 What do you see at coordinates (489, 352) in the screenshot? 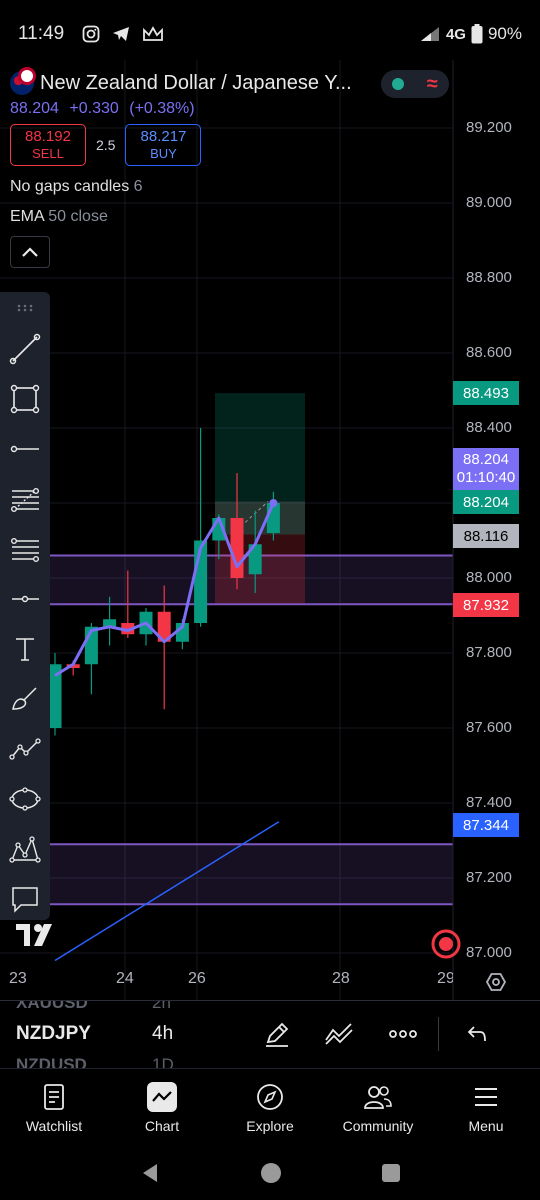
I see `price-axis-label: 88.600` at bounding box center [489, 352].